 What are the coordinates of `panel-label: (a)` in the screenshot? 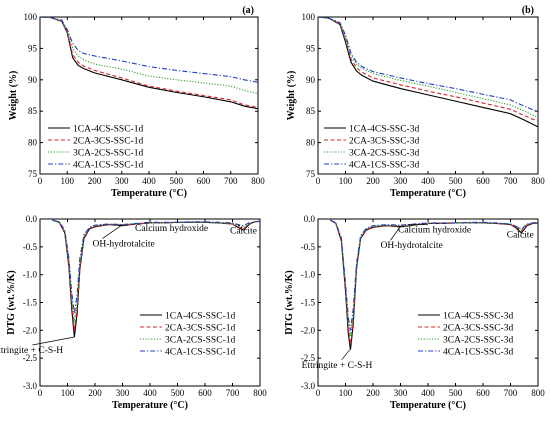 It's located at (248, 10).